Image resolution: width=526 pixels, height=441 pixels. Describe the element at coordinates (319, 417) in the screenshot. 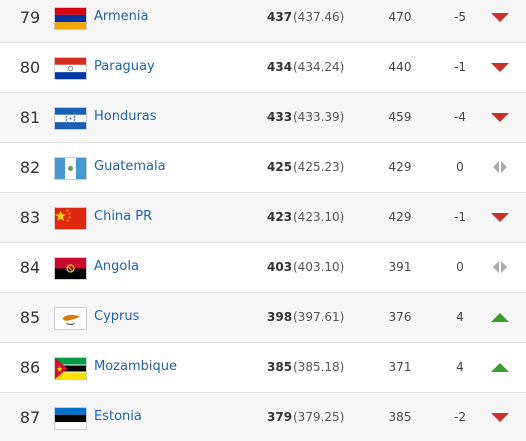

I see `points-exact: (379.25)` at that location.